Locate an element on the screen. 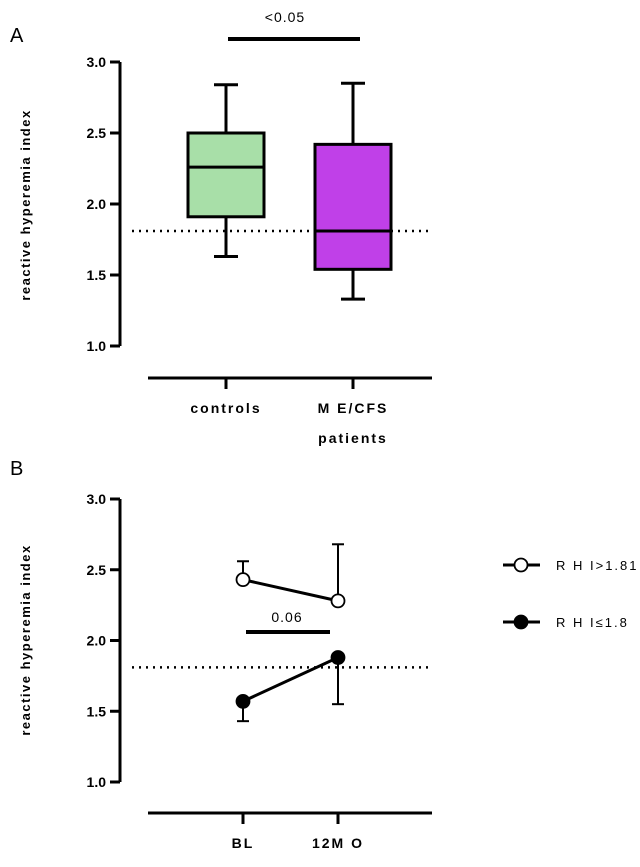 The image size is (640, 867). panel-b-series is located at coordinates (290, 633).